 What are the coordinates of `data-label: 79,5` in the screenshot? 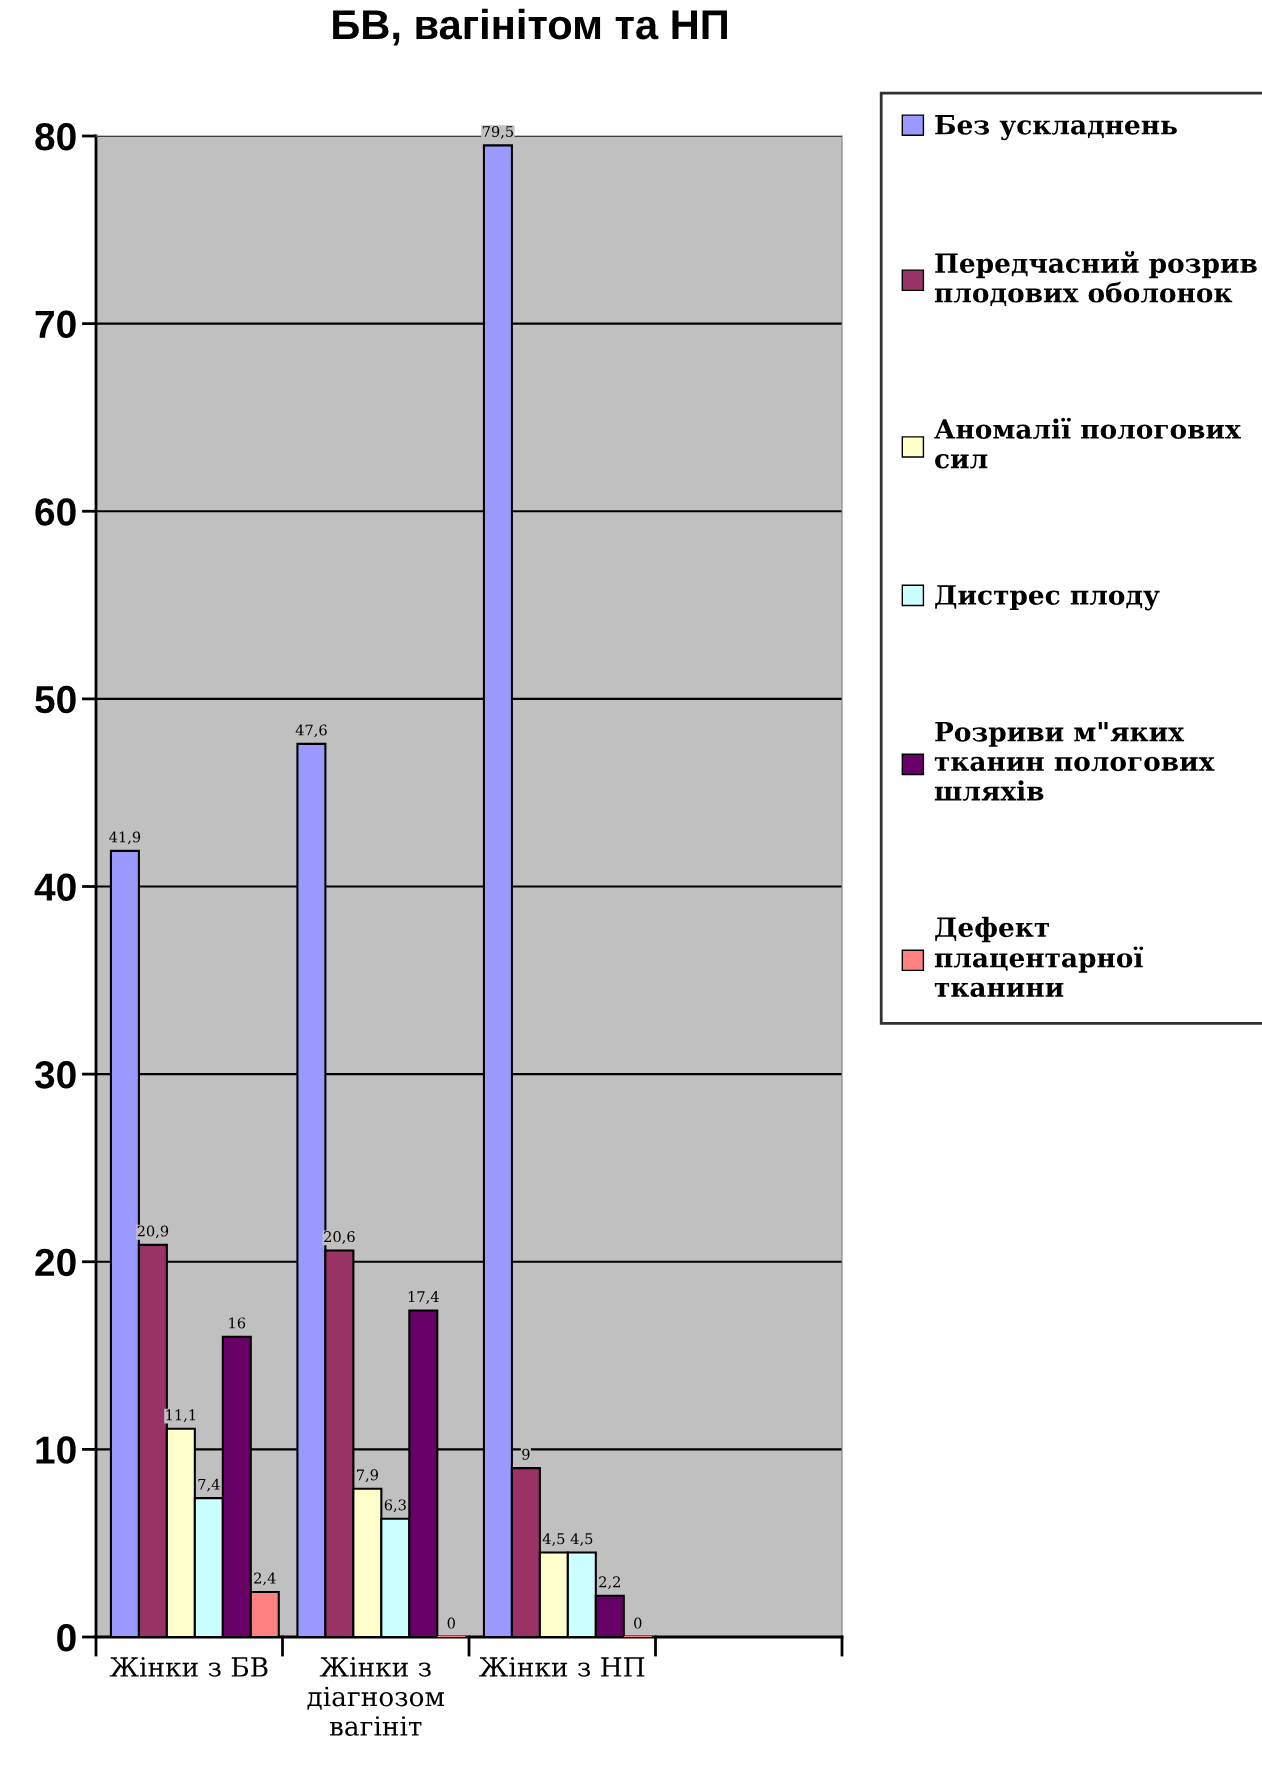 It's located at (498, 132).